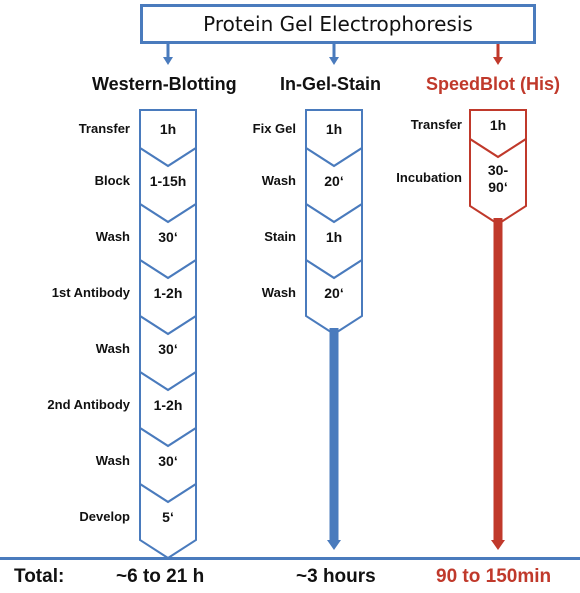  Describe the element at coordinates (334, 237) in the screenshot. I see `step-duration-ingel-3: 1h` at that location.